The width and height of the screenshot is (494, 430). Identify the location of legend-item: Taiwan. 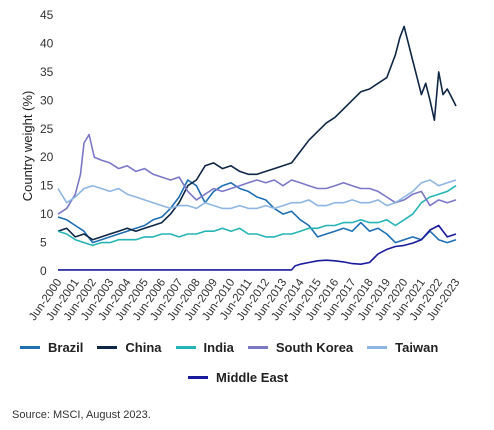
(402, 347).